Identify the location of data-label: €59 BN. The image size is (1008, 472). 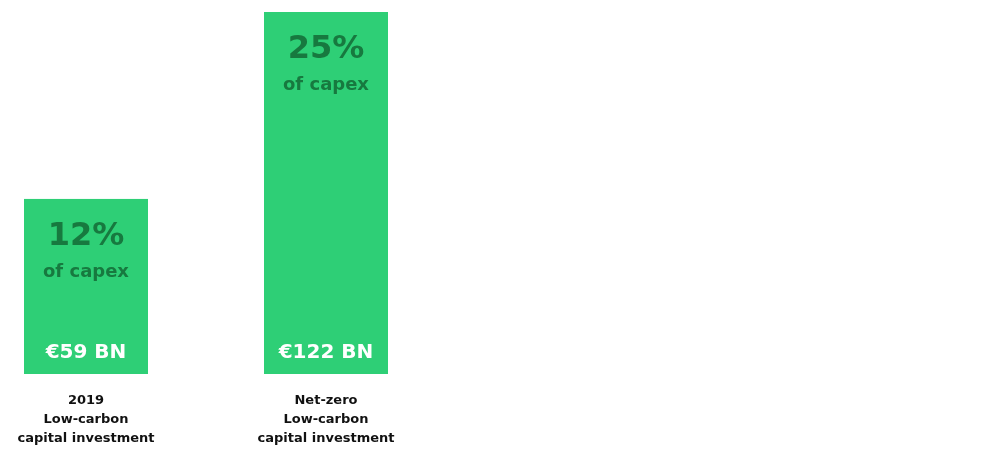
(85, 351).